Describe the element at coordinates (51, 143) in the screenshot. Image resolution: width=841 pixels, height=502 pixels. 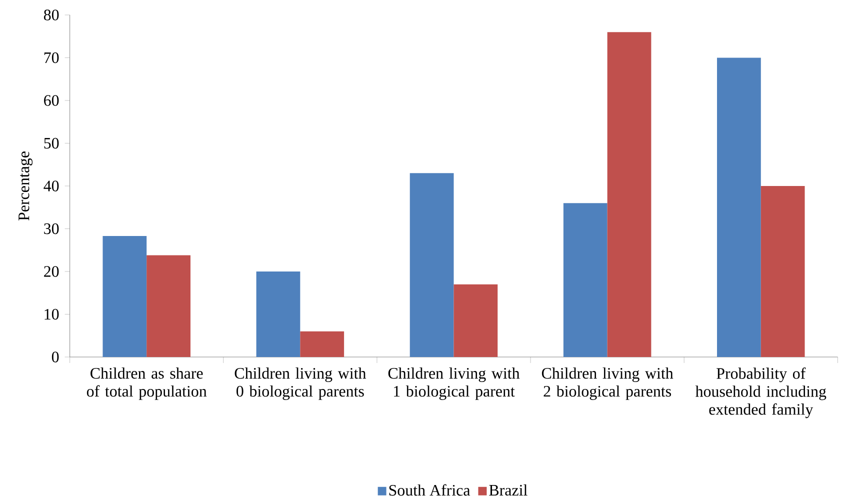
I see `y-tick-label: 50` at that location.